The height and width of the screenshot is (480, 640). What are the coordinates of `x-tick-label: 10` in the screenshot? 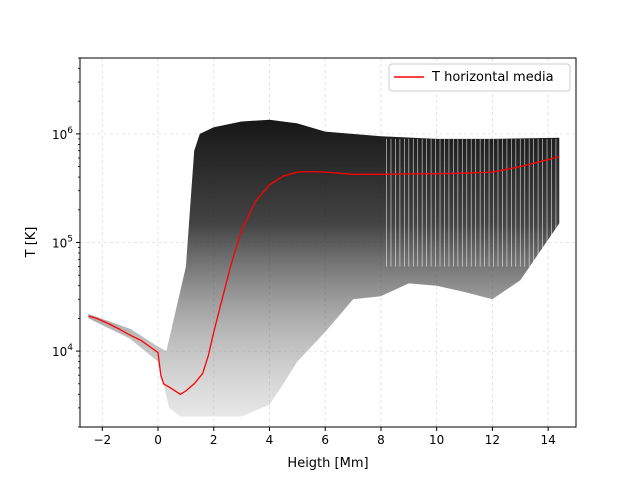 It's located at (436, 440).